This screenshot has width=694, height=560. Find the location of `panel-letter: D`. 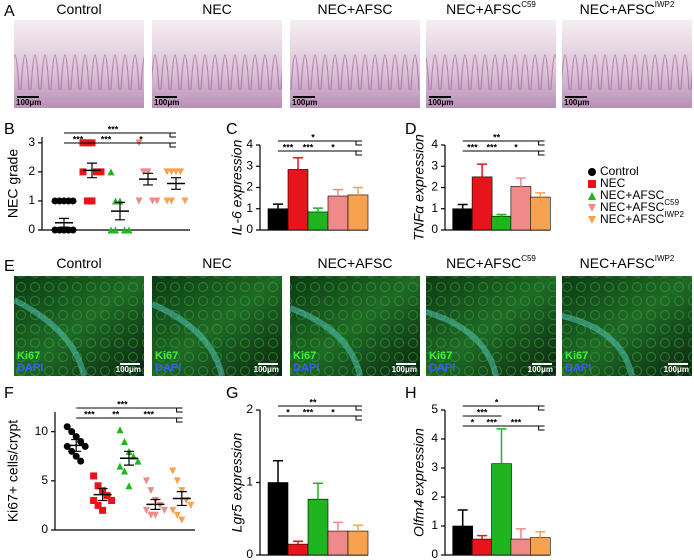

panel-letter: D is located at coordinates (411, 129).